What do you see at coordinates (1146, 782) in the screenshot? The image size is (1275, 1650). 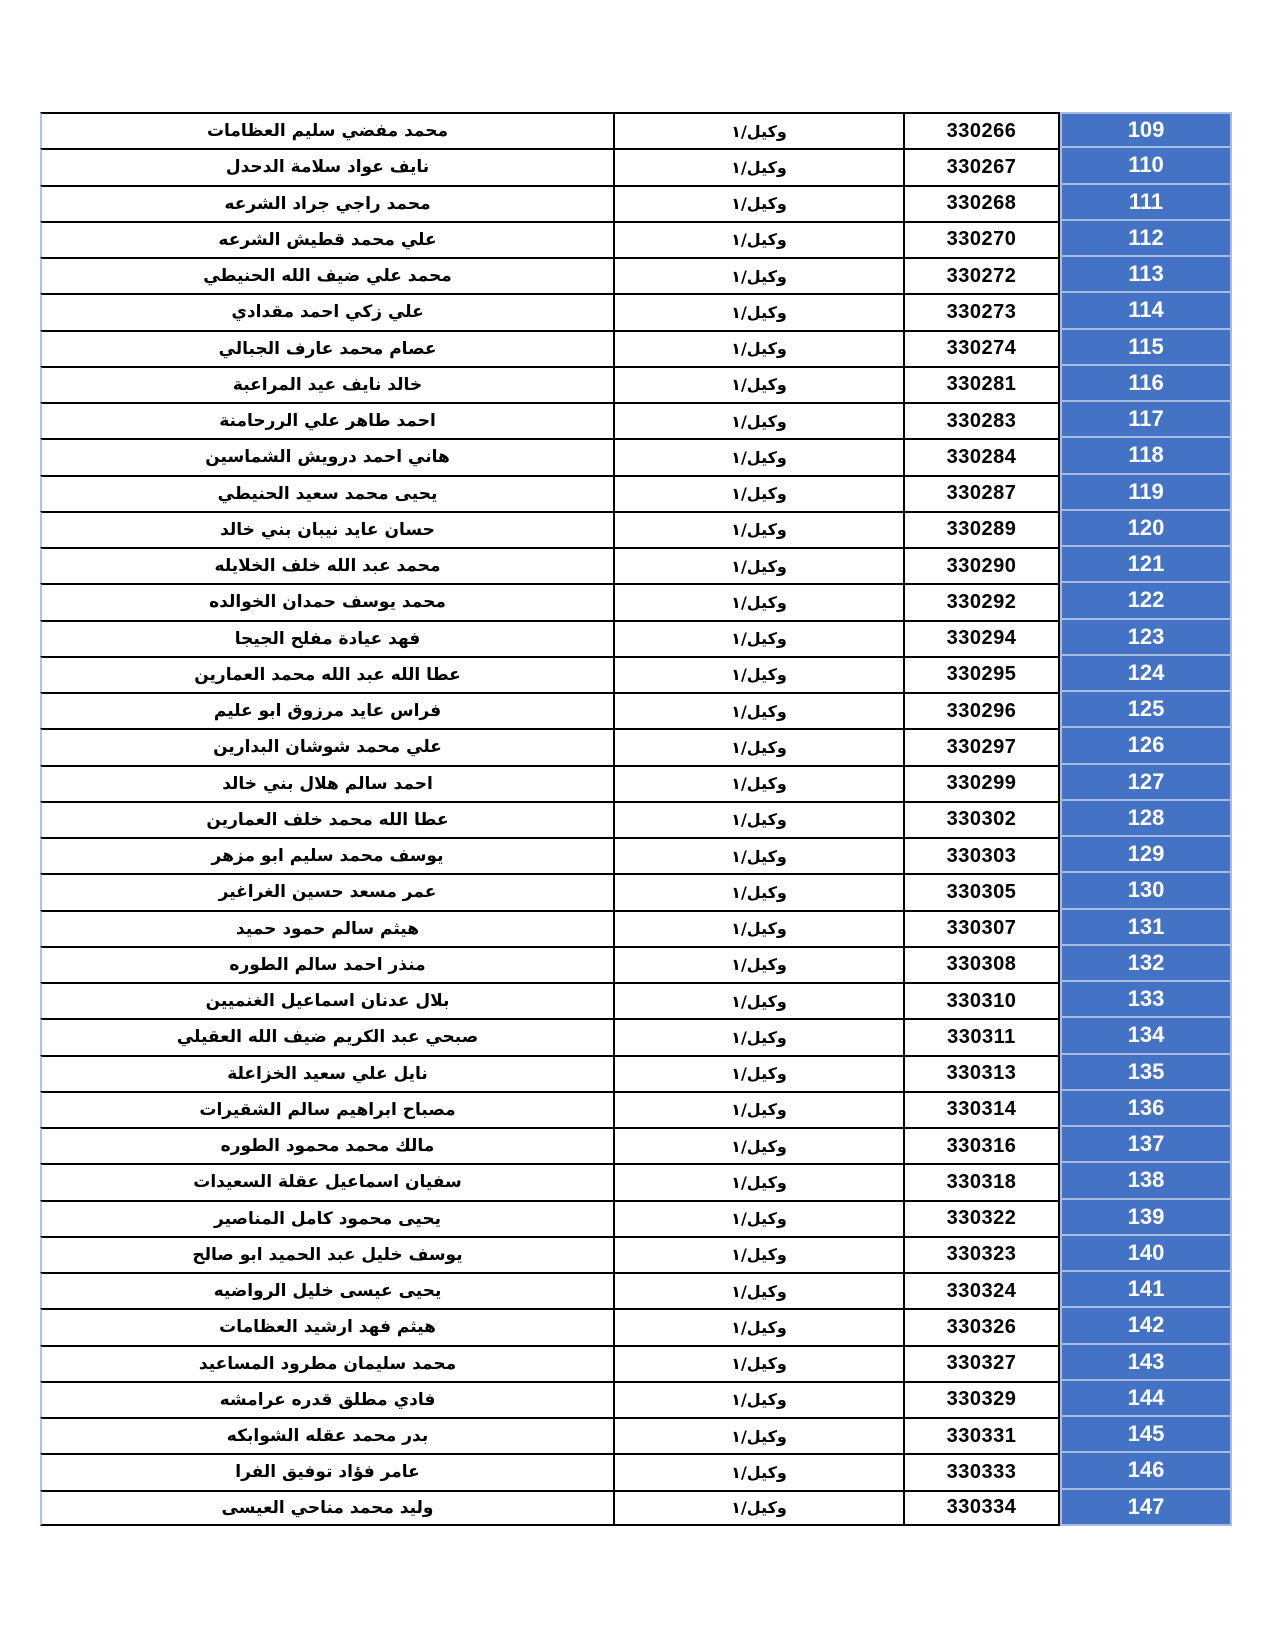 I see `row-index-badge: 127` at bounding box center [1146, 782].